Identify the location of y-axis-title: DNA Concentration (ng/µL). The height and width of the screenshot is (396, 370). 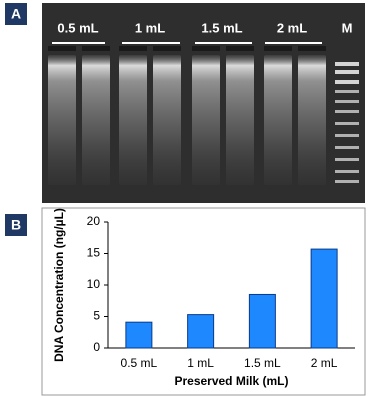
(59, 285).